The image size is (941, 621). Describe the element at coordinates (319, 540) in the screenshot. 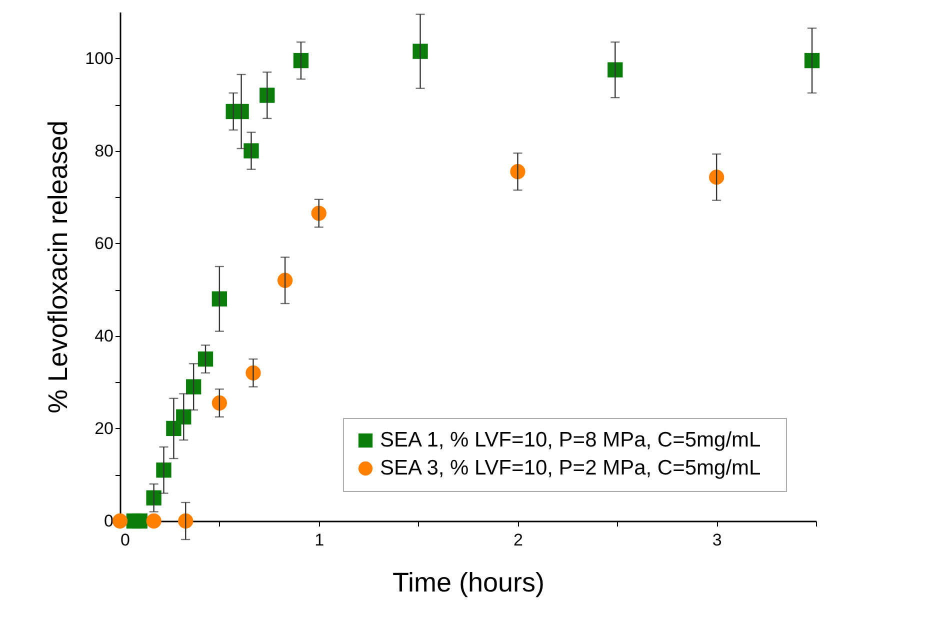

I see `x-tick-label: 1` at that location.